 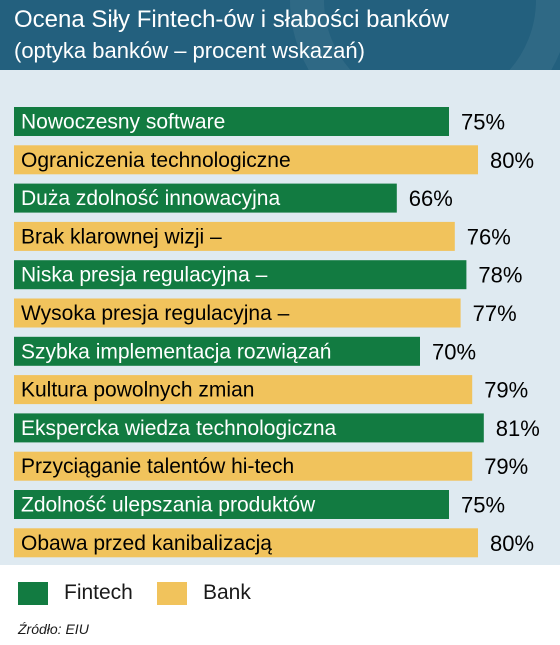 I want to click on bar-category-label: Ograniczenia technologiczne, so click(x=156, y=160).